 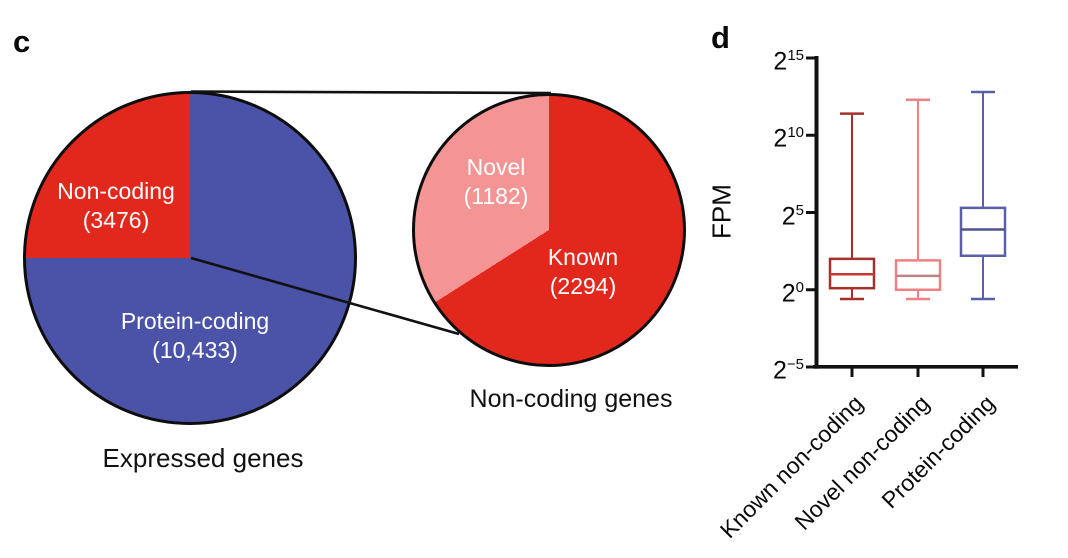 I want to click on zoom-connector-top-line, so click(x=371, y=92).